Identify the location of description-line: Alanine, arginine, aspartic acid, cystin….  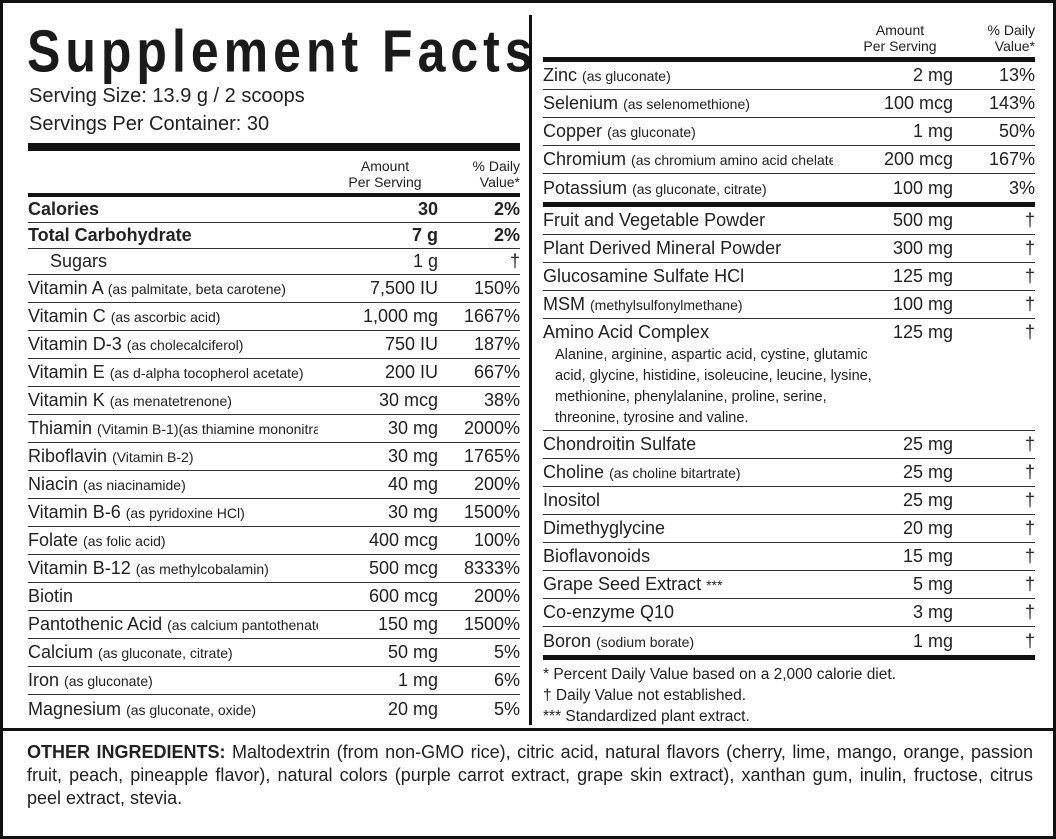
(711, 354).